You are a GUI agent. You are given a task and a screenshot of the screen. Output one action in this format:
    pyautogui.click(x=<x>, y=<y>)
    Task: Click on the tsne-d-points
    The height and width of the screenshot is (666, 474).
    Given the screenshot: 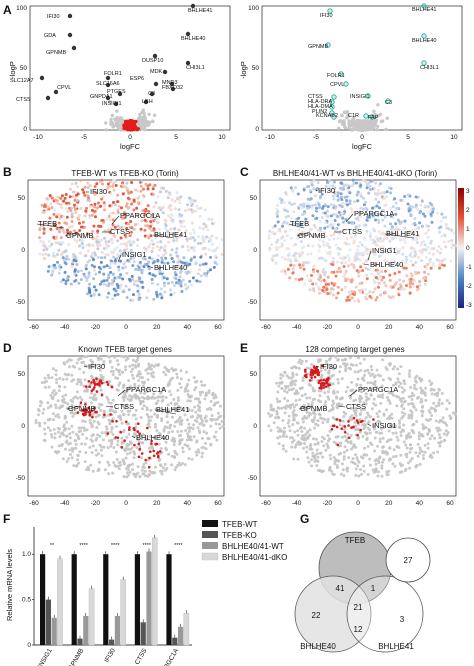 What is the action you would take?
    pyautogui.click(x=130, y=416)
    